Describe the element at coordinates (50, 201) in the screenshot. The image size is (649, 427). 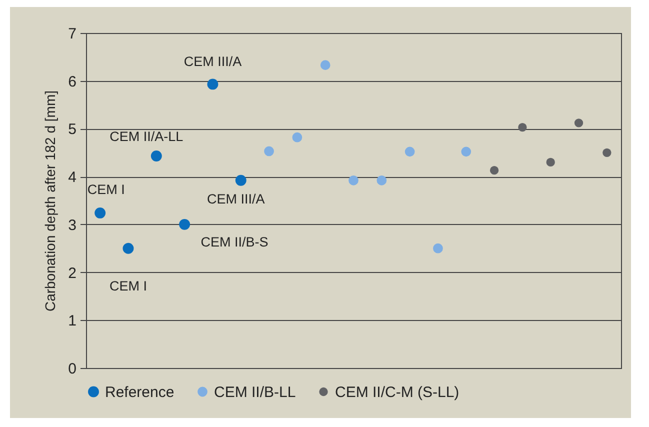
I see `y-axis-title: Carbonation depth after 182 d [mm]` at that location.